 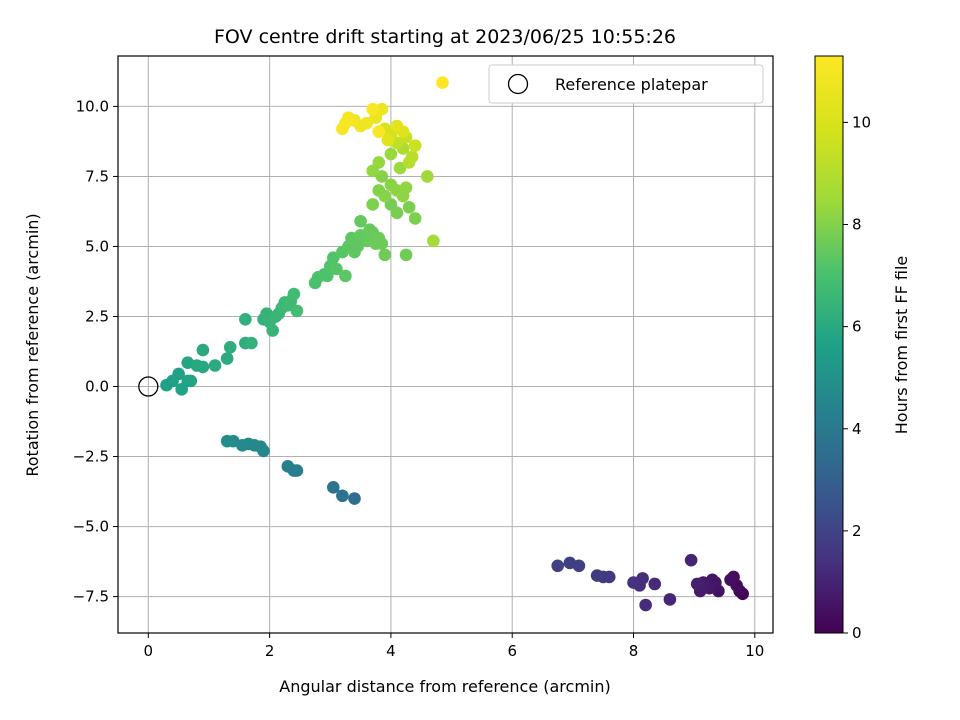 I want to click on y-tick-label: 0.0, so click(x=97, y=387).